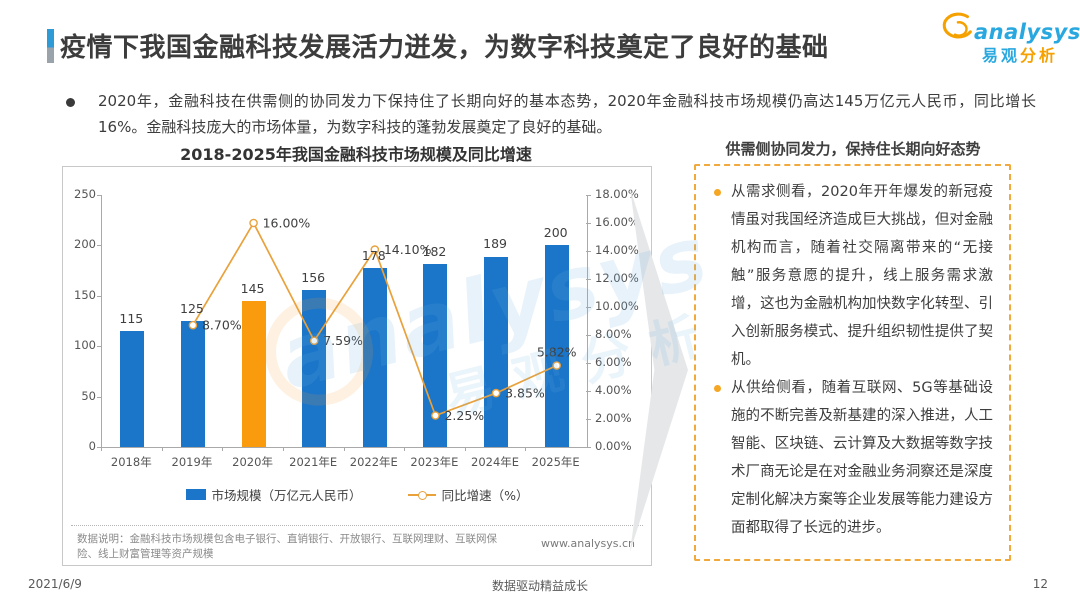  I want to click on svg-text: 7.59%, so click(343, 340).